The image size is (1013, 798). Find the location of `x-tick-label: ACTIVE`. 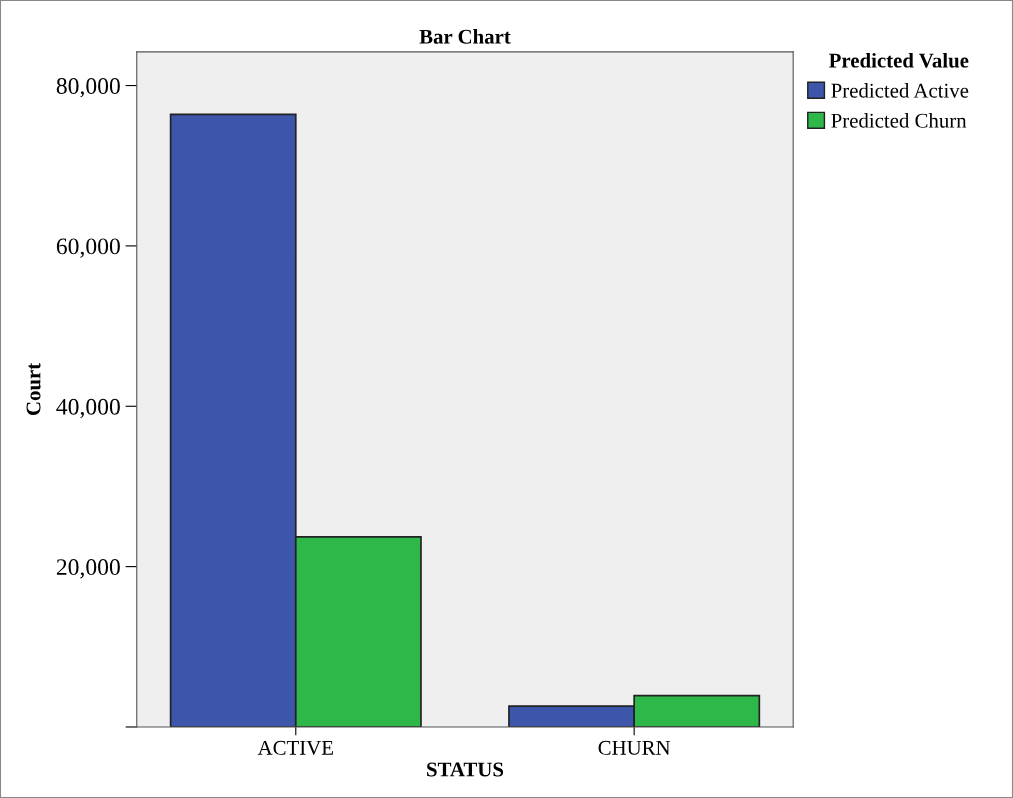

x-tick-label: ACTIVE is located at coordinates (295, 747).